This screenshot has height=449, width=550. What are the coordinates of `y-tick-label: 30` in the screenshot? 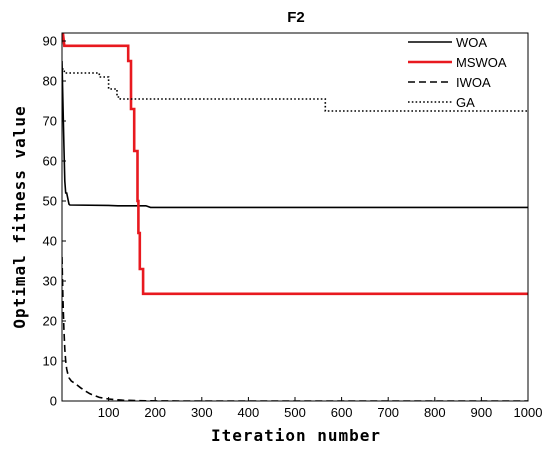 It's located at (50, 281).